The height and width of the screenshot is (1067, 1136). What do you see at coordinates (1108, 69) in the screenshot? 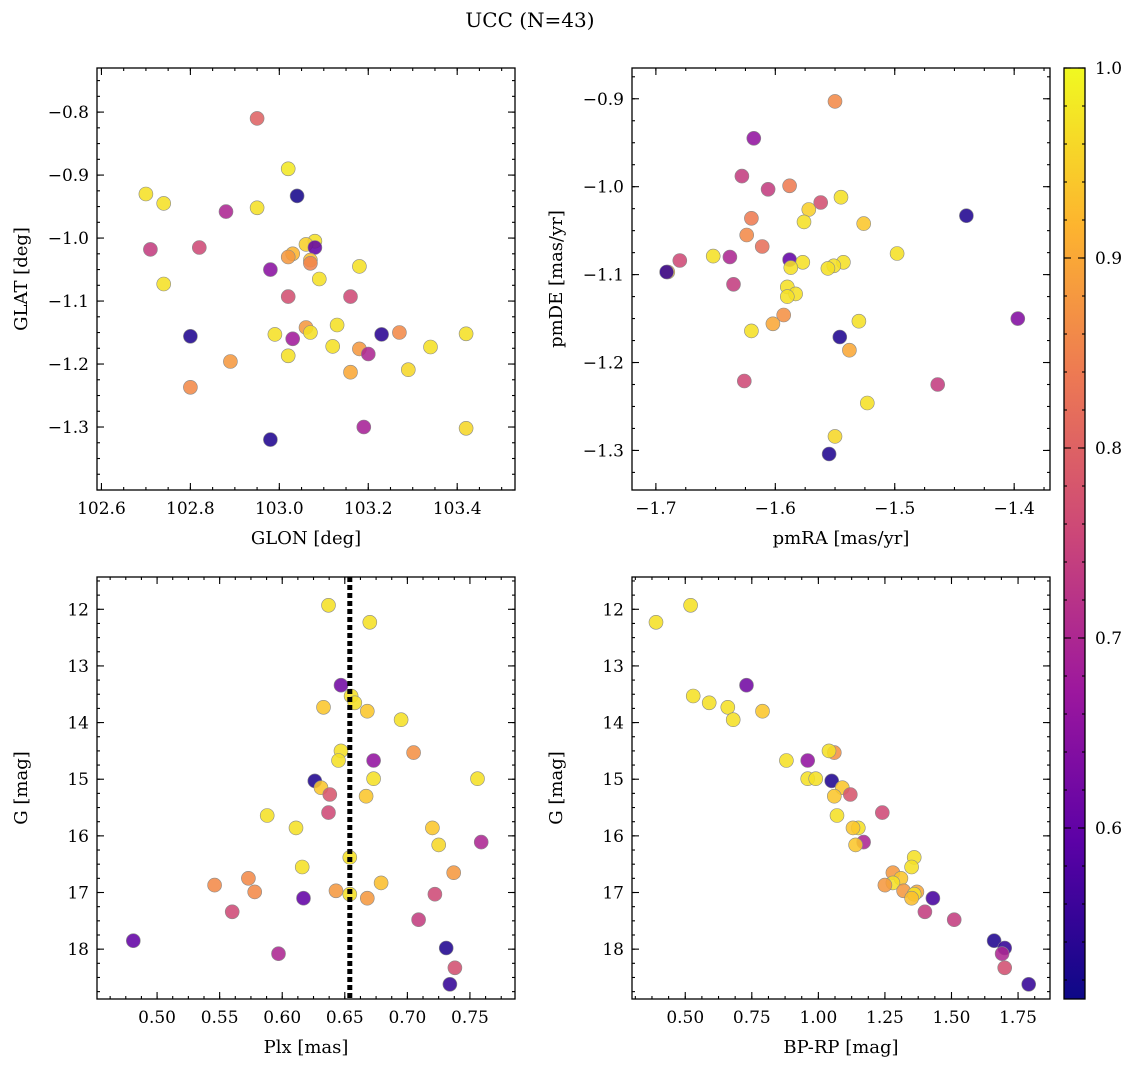
I see `colorbar-tick-label: 1.0` at bounding box center [1108, 69].